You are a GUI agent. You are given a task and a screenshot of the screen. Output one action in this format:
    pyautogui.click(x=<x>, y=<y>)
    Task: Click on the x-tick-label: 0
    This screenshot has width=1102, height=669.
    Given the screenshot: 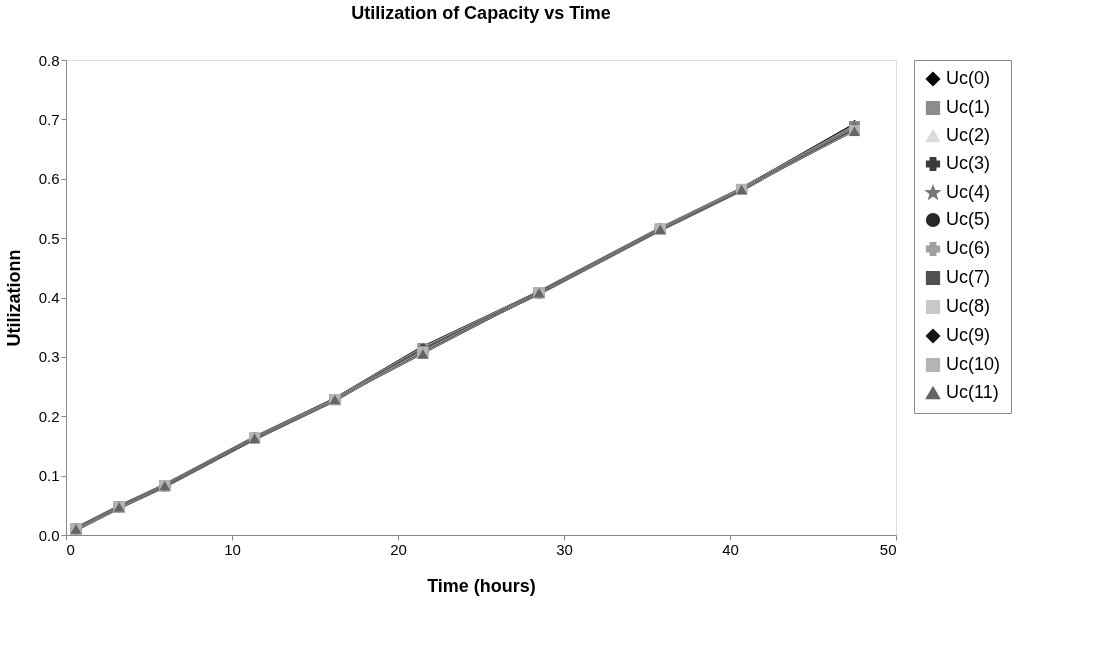 What is the action you would take?
    pyautogui.click(x=70, y=549)
    